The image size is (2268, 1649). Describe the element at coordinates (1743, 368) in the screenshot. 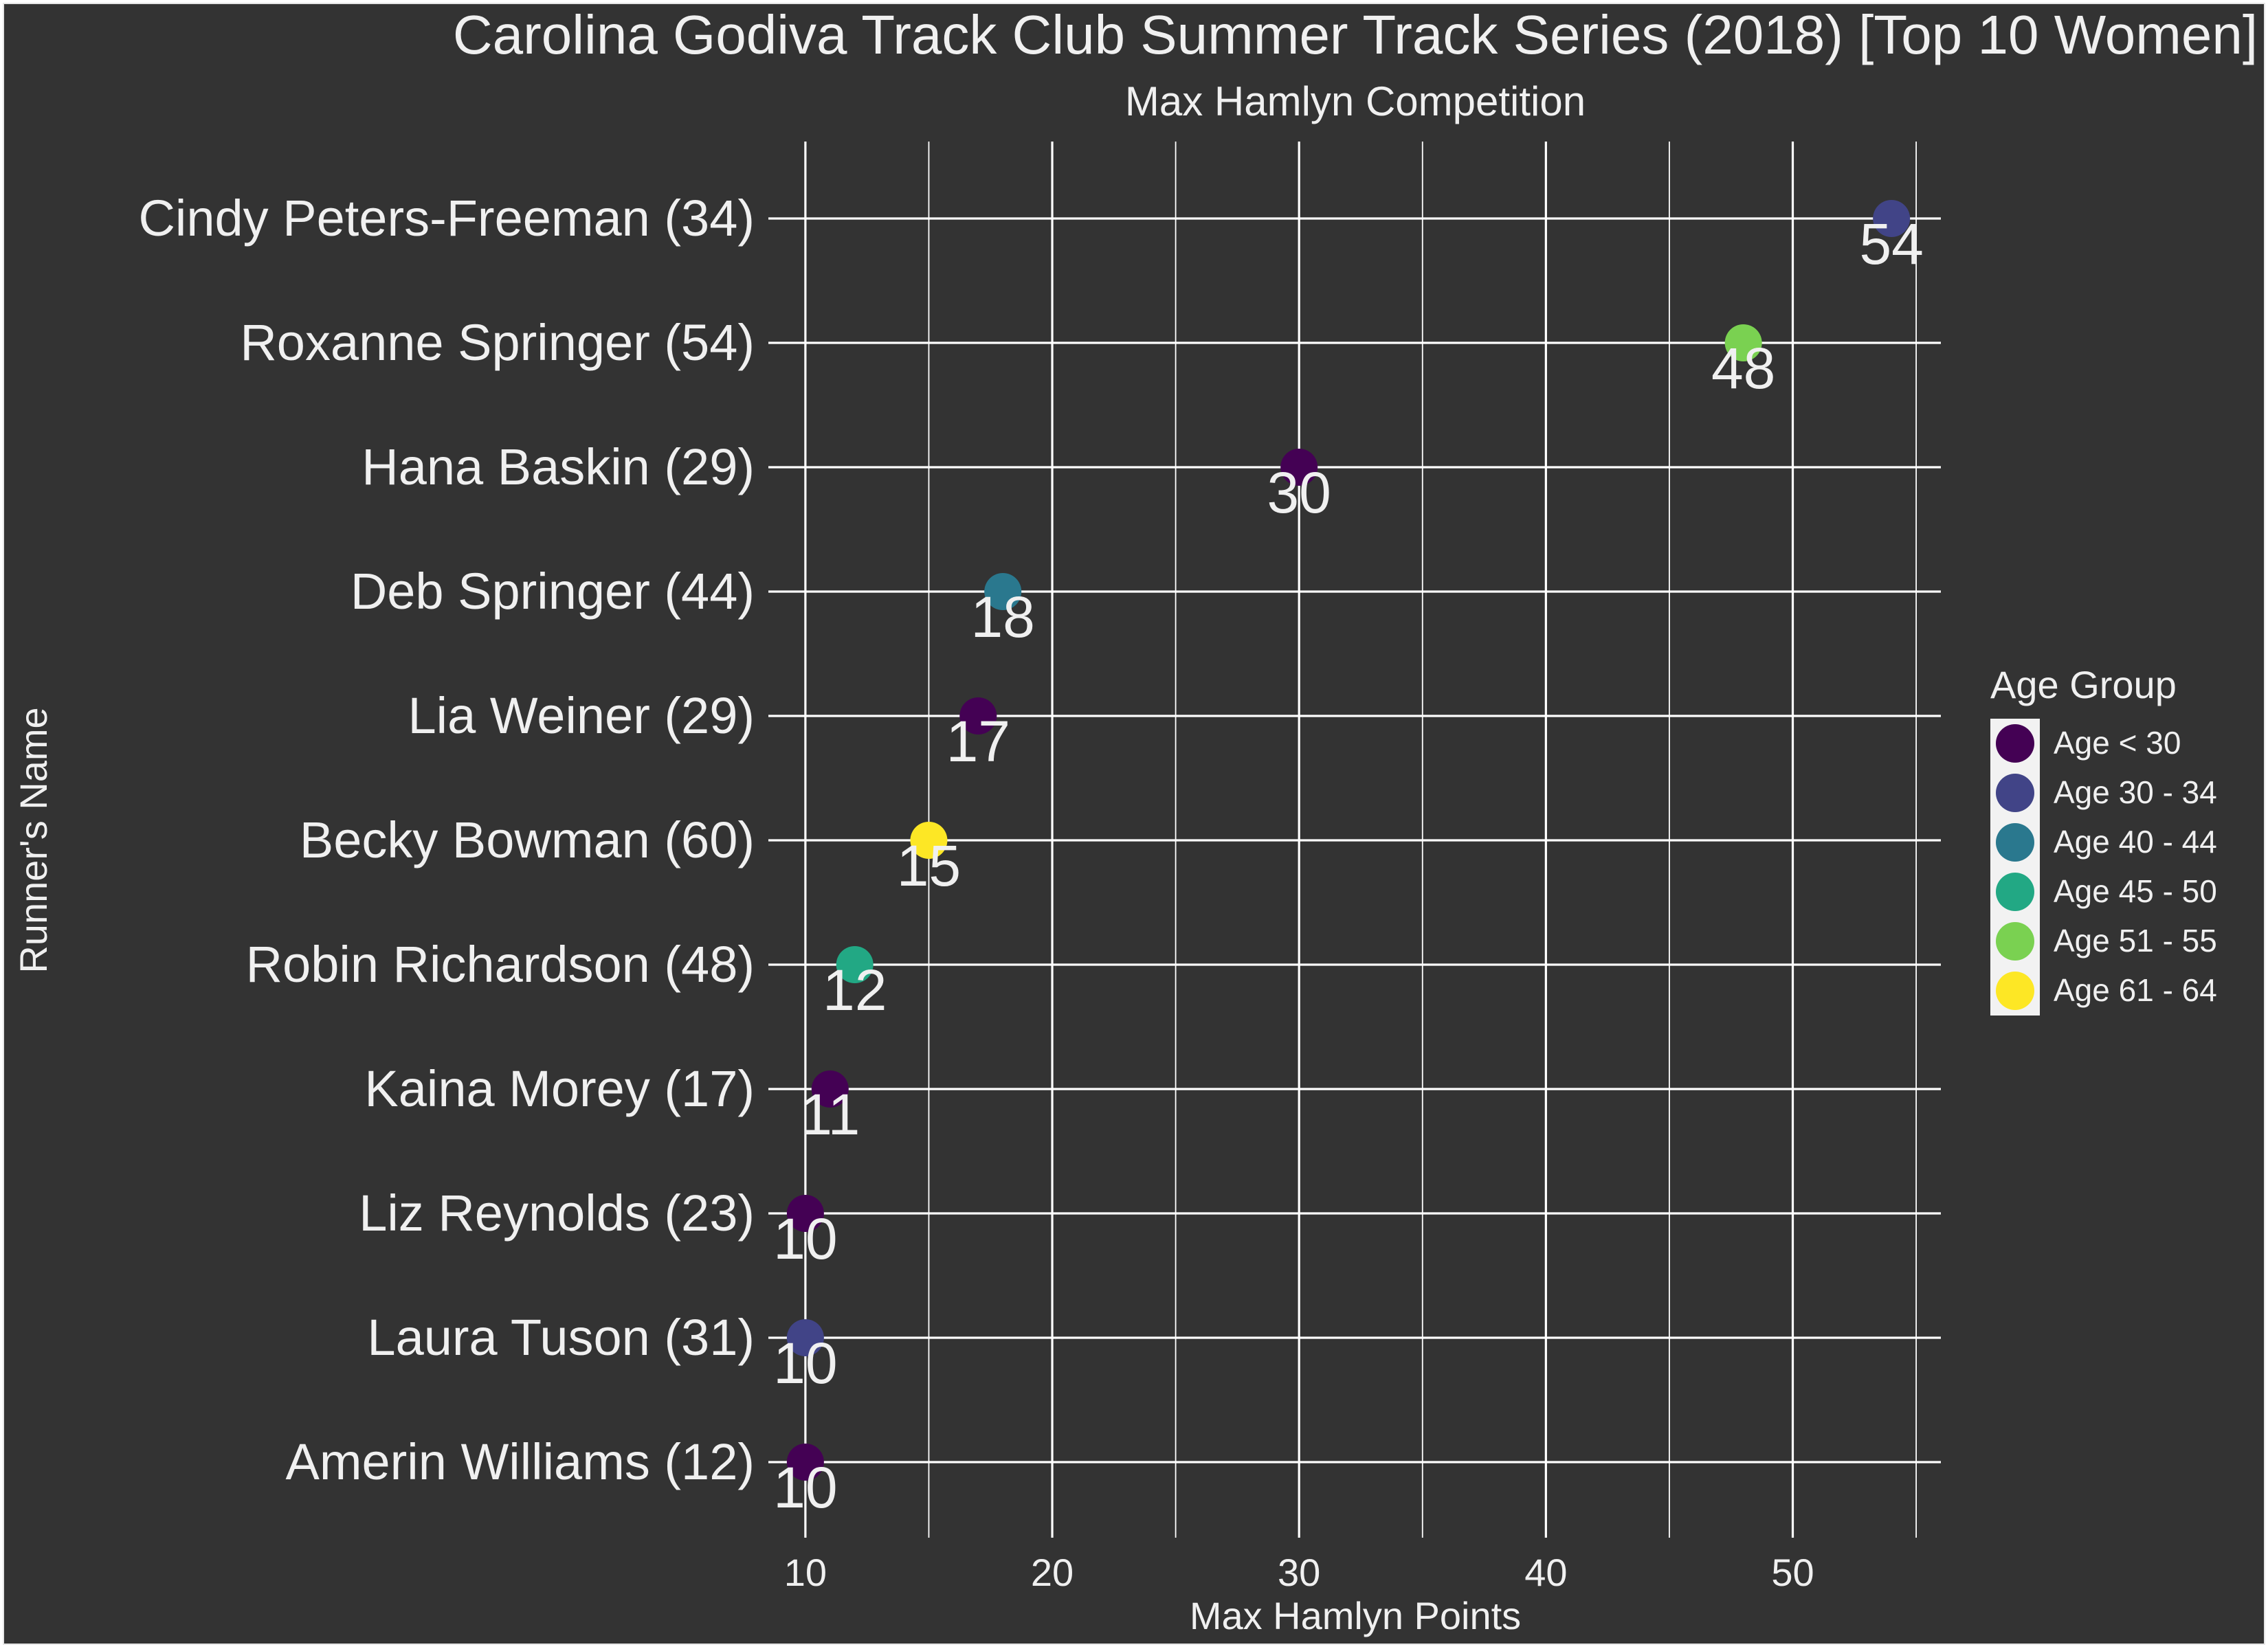

I see `data-label: 48` at that location.